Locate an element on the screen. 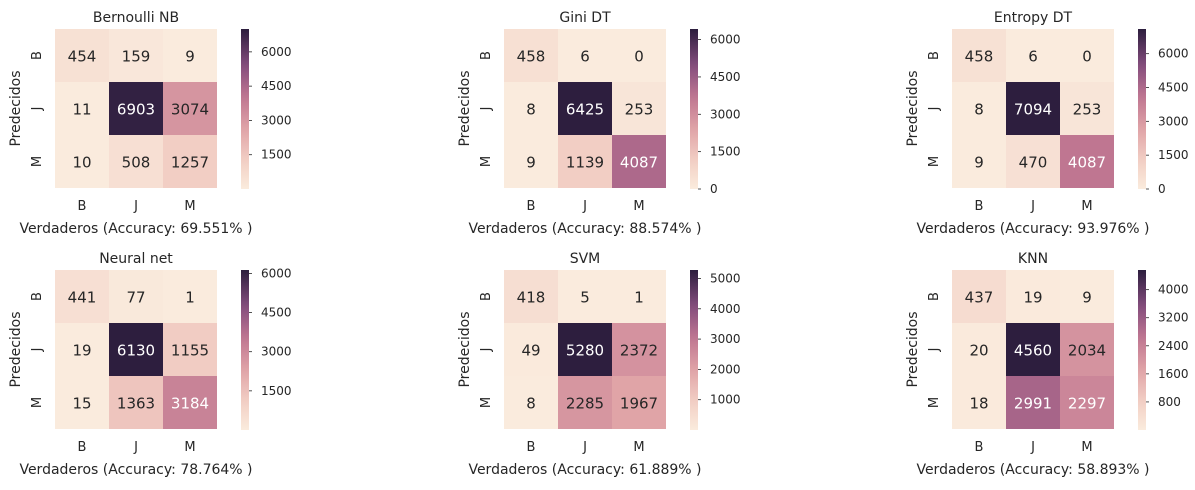 The image size is (1195, 490). colorbar-tick-label: 0 is located at coordinates (714, 189).